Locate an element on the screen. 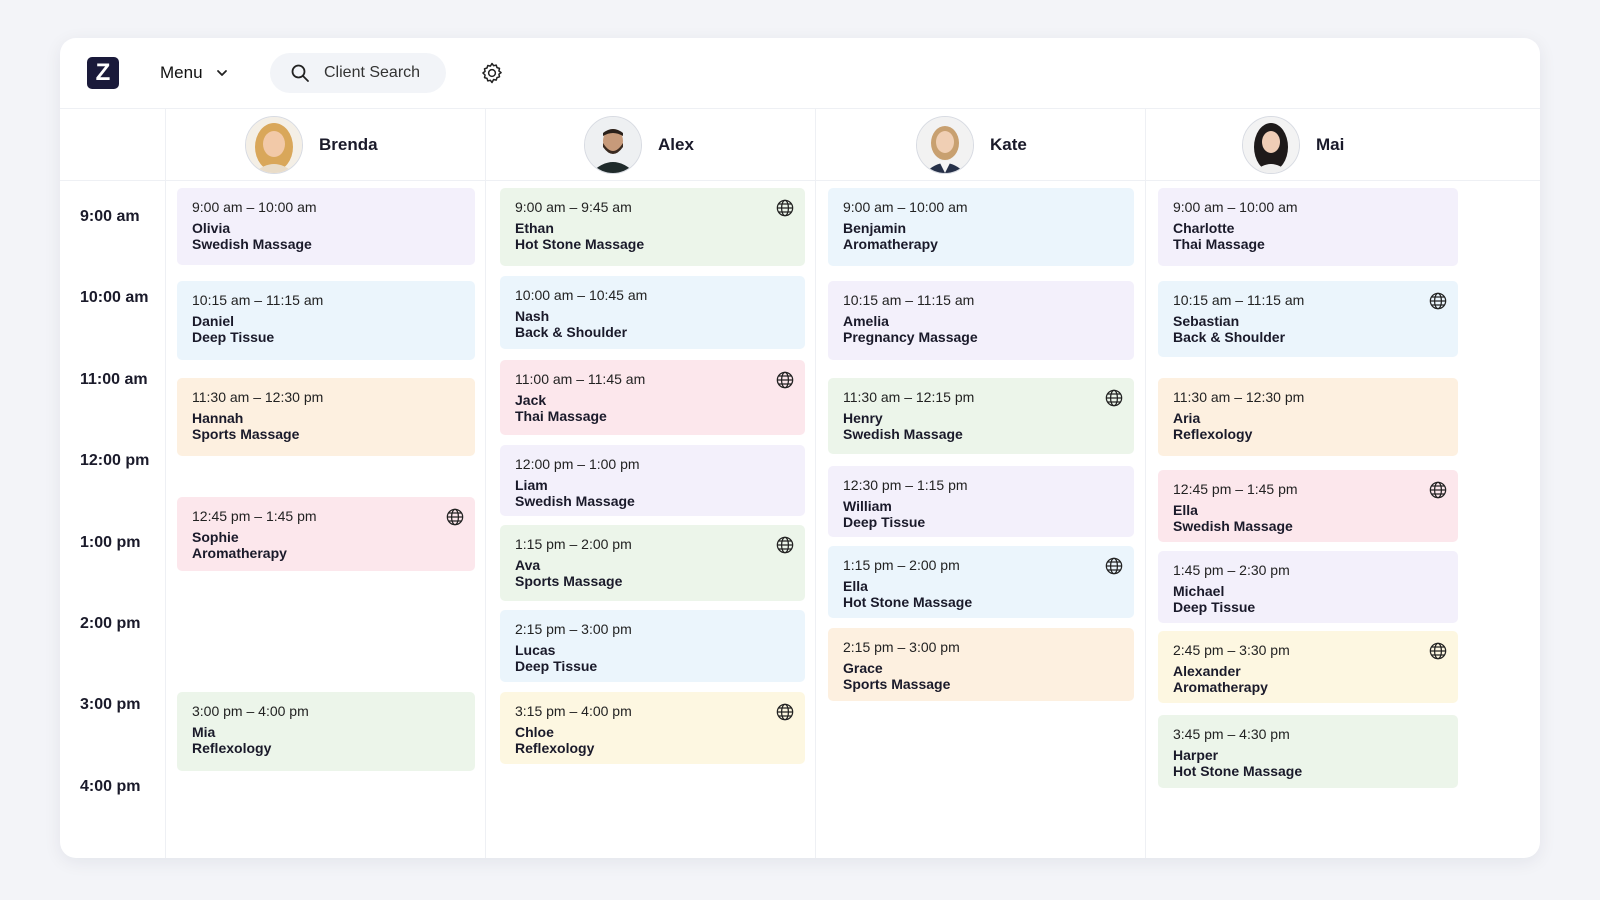 The height and width of the screenshot is (900, 1600). appointment-card: 12:00 pm – 1:00 pm Liam Swedish Massage is located at coordinates (652, 480).